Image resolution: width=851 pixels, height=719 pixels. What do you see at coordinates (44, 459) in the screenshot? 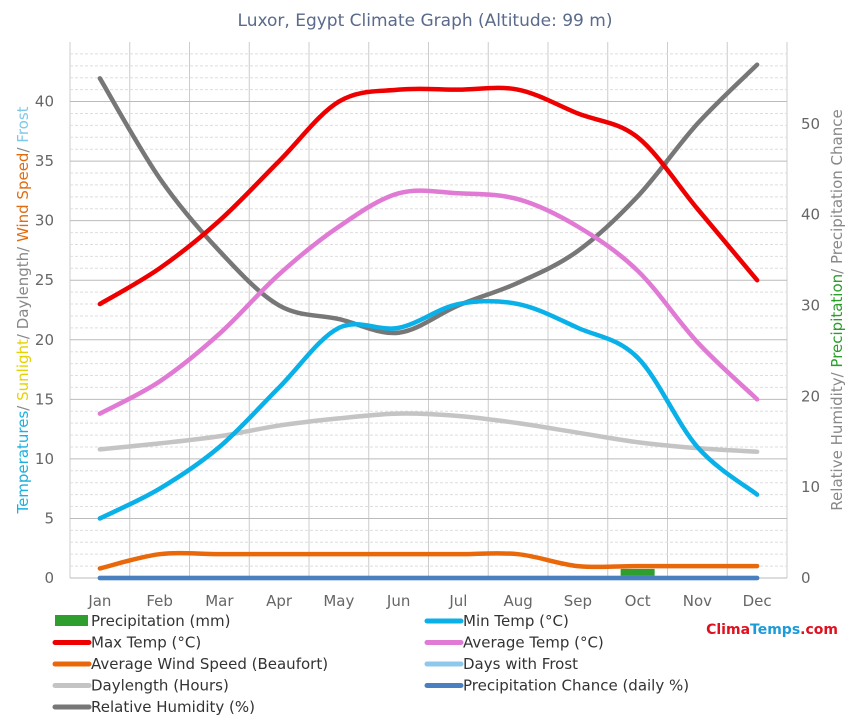
I see `left-tick-label: 10` at bounding box center [44, 459].